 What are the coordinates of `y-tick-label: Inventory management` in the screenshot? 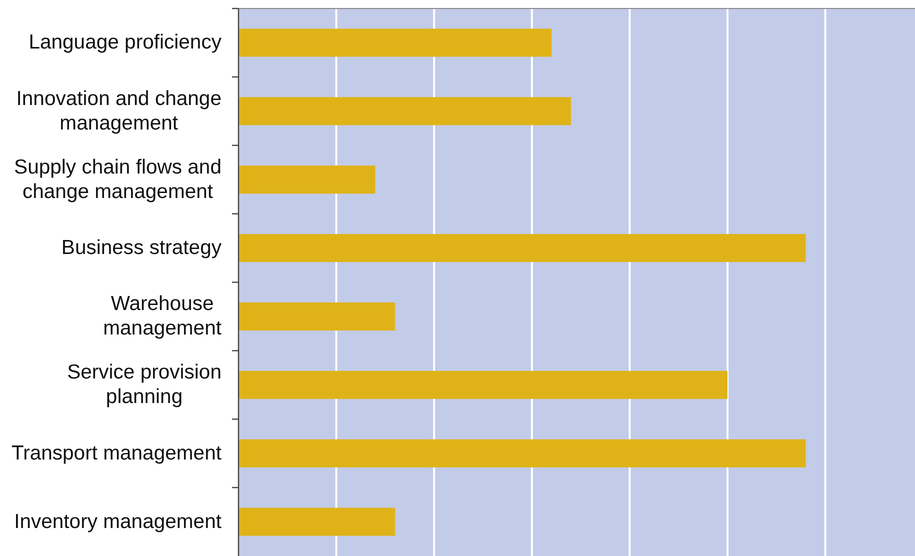 It's located at (118, 521).